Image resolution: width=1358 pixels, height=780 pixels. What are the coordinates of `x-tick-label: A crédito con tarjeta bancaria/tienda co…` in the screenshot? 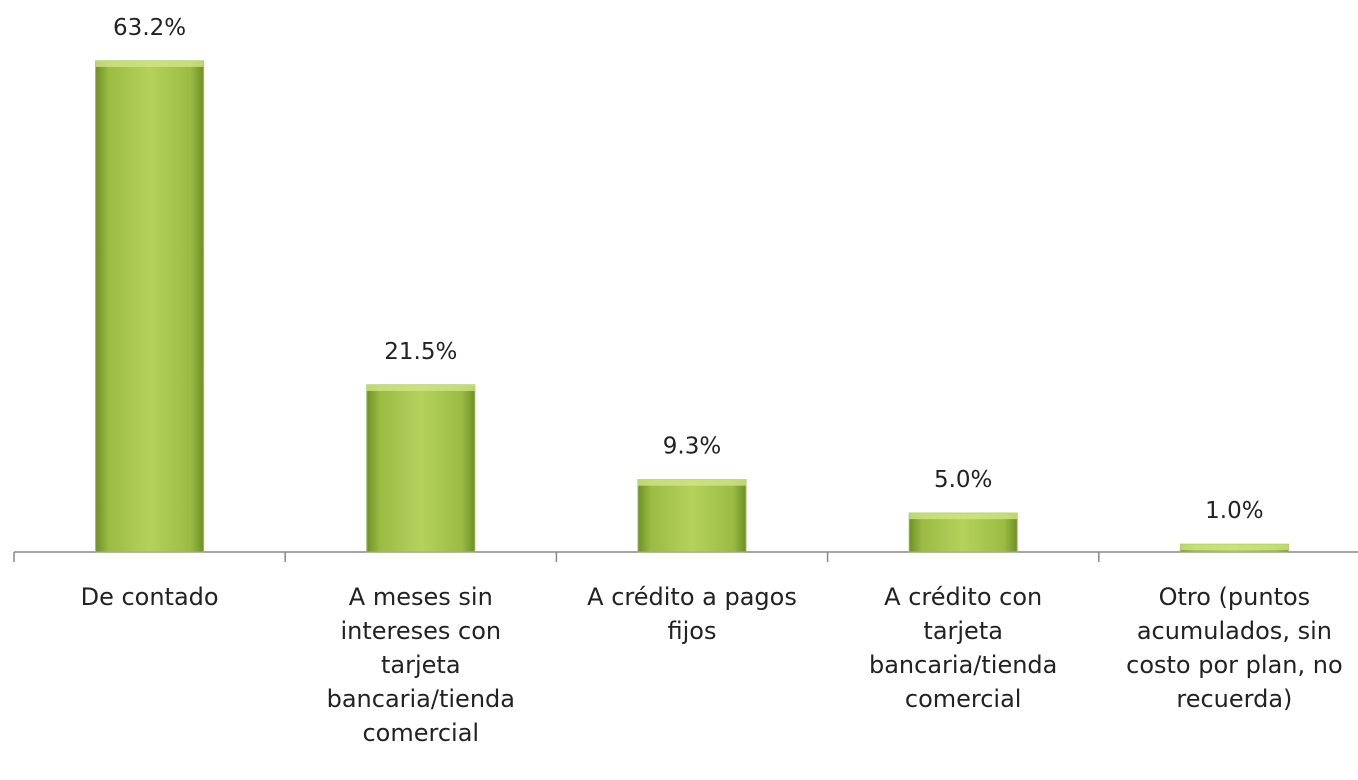 It's located at (963, 648).